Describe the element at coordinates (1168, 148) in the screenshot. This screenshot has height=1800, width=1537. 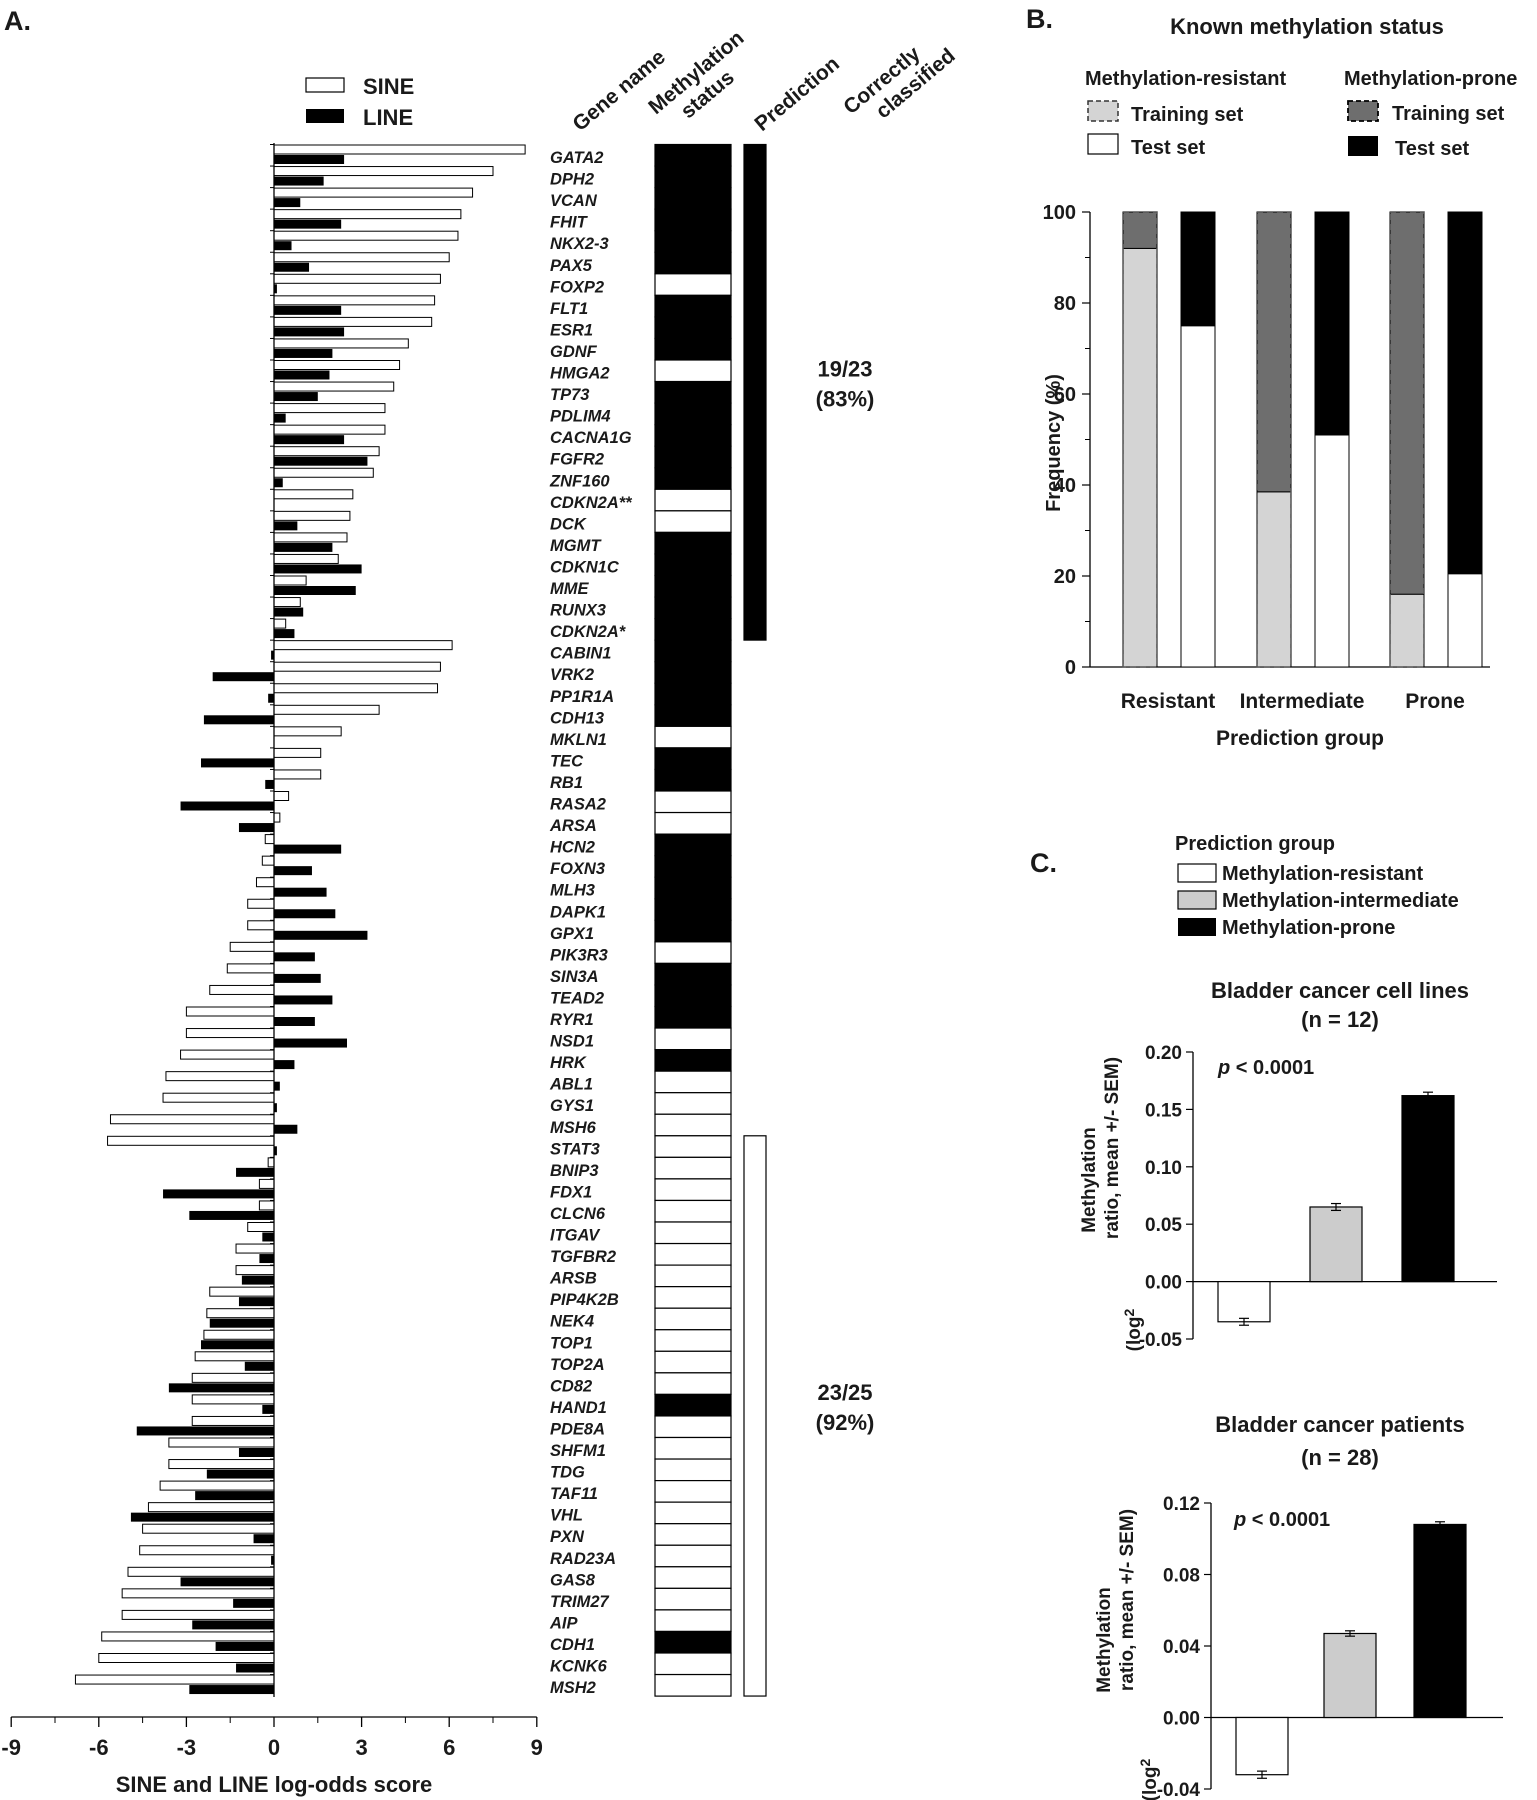
I see `legend-resistant-test-label: Test set` at that location.